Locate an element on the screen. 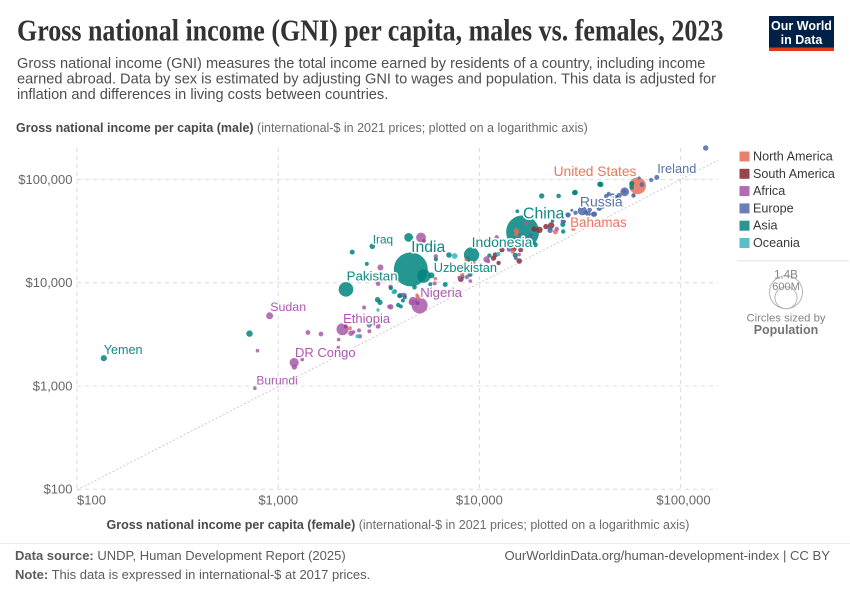  svg-text: China is located at coordinates (543, 214).